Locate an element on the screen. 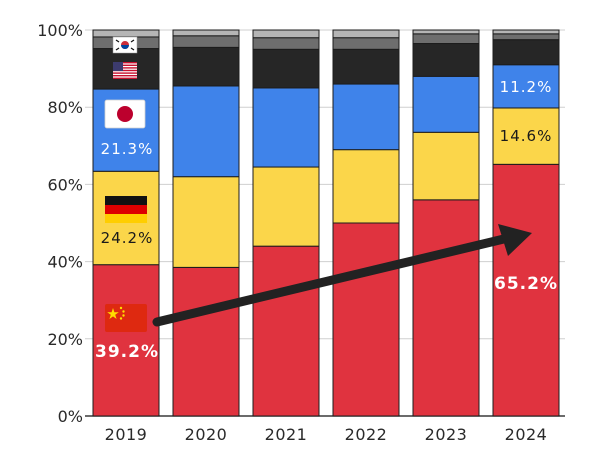 The height and width of the screenshot is (462, 600). data-label-china-2019: 39.2% is located at coordinates (127, 352).